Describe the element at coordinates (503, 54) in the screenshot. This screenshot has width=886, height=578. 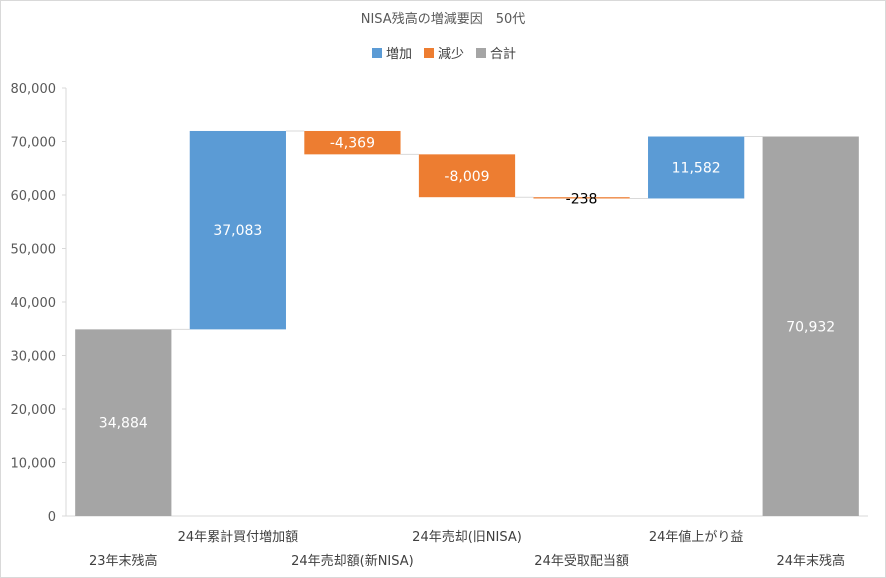
I see `legend-label-2: 合計` at that location.